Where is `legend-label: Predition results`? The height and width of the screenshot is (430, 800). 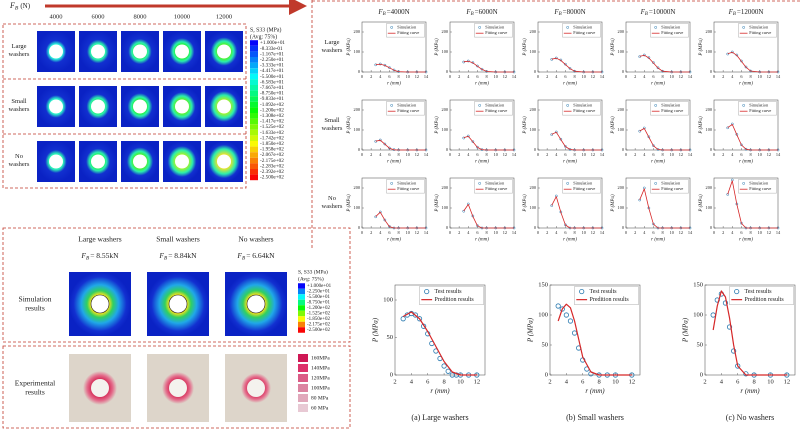 legend-label: Predition results is located at coordinates (765, 300).